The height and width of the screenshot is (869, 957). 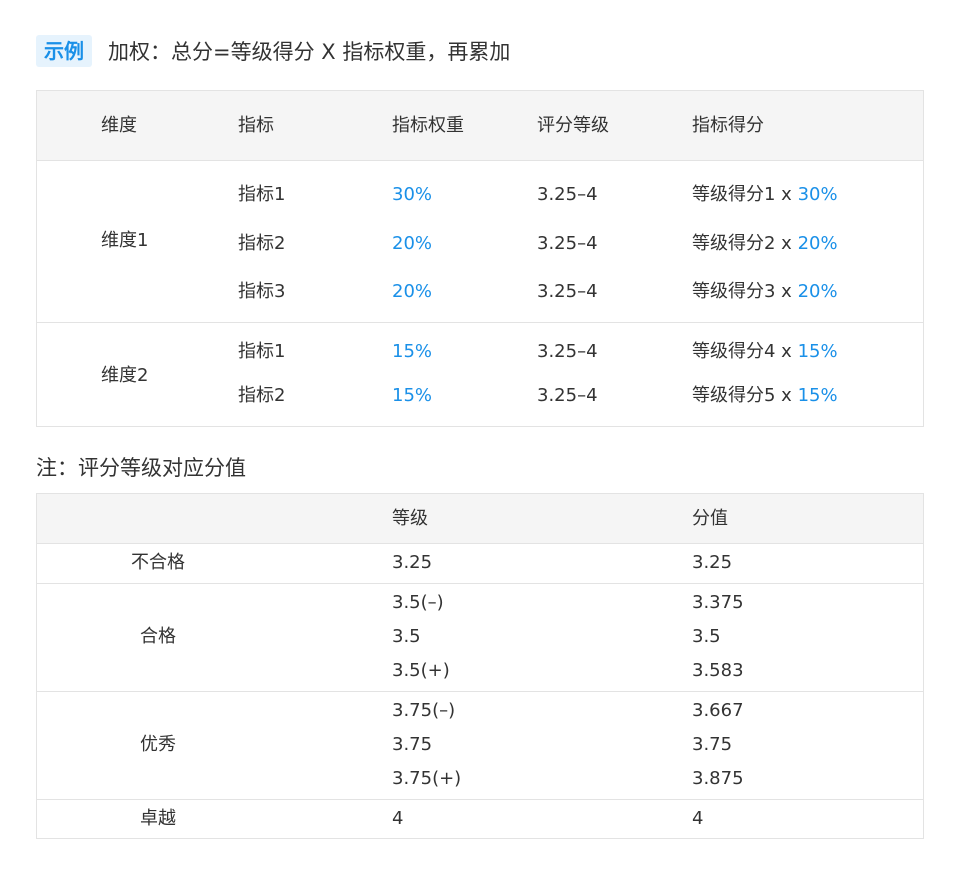 What do you see at coordinates (817, 194) in the screenshot?
I see `score-weight: 30%` at bounding box center [817, 194].